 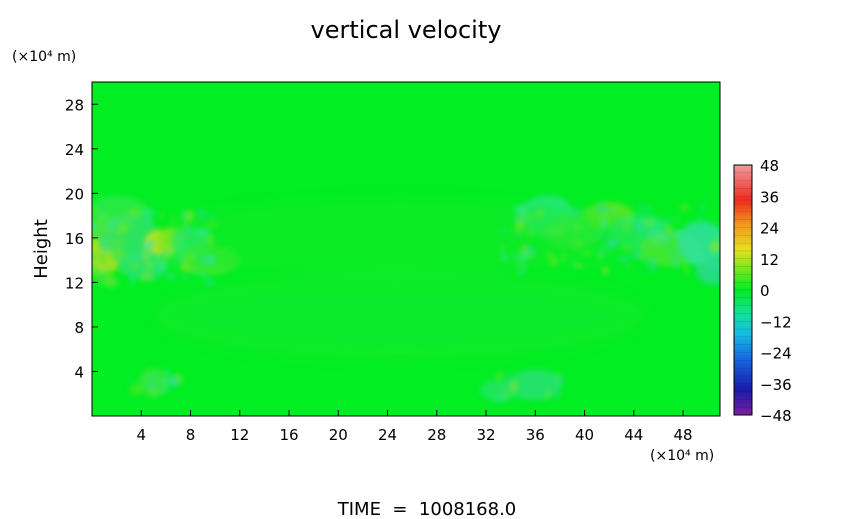 What do you see at coordinates (44, 57) in the screenshot?
I see `y-axis-unit-label: (×10⁴ m)` at bounding box center [44, 57].